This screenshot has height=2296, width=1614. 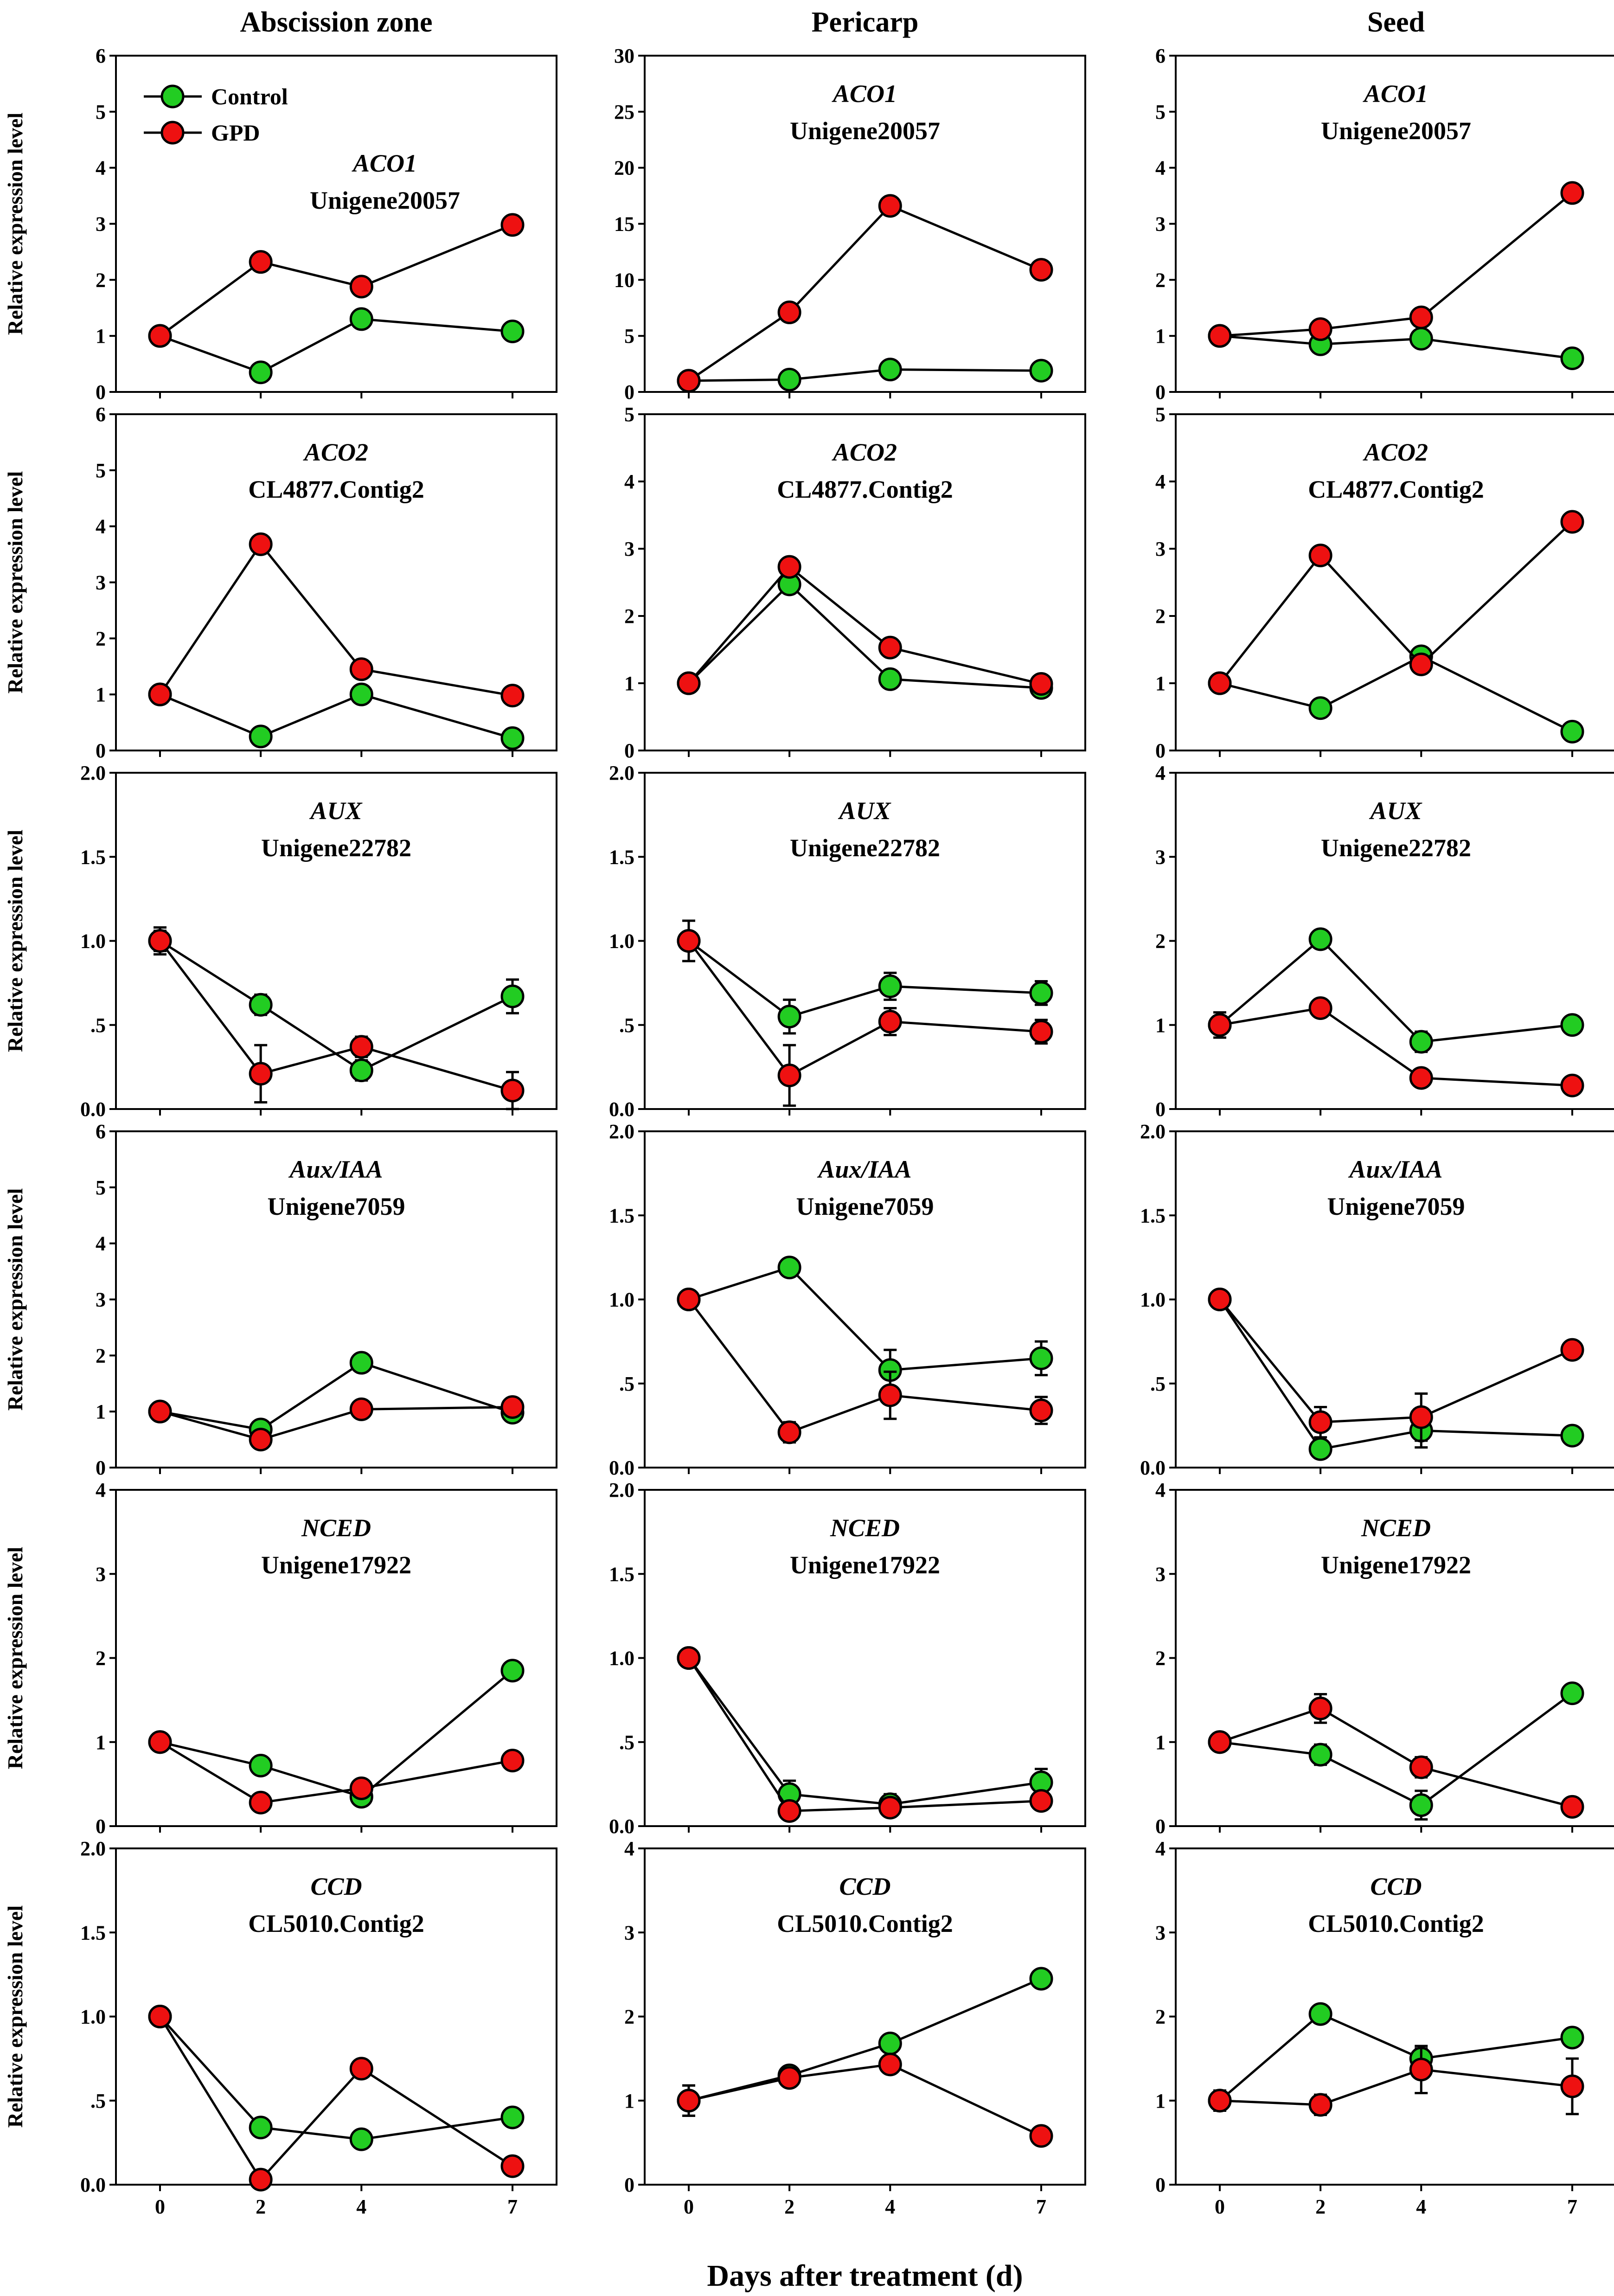 I want to click on chart-panel-seed-aco2: 0 1 2 3 4 5 ACO2 CL4877.Contig2, so click(x=1384, y=582).